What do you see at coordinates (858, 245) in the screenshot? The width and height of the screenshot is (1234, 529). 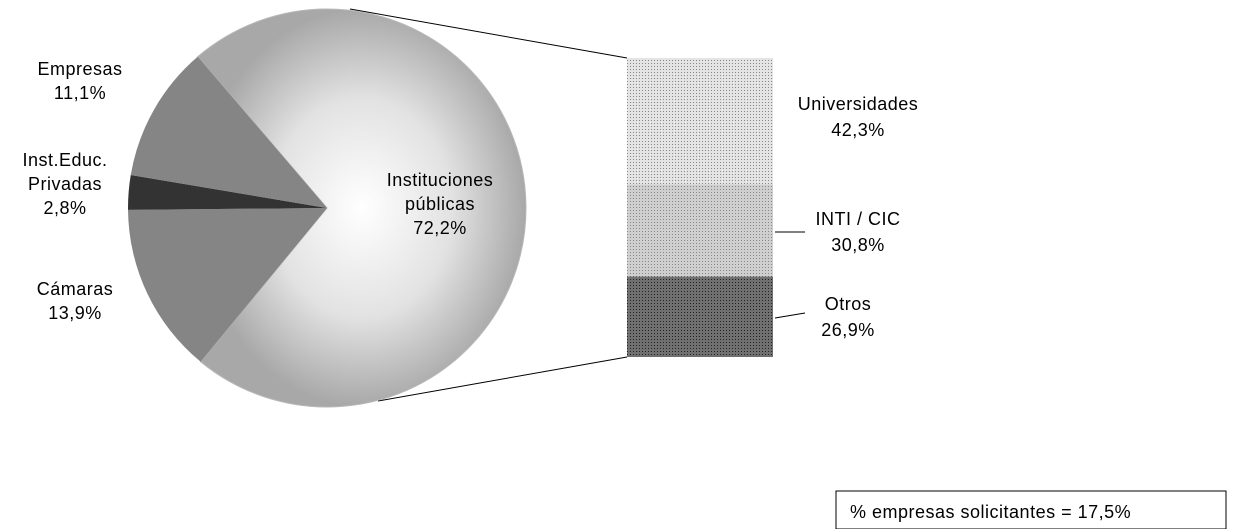 I see `segment-value-label: 30,8%` at bounding box center [858, 245].